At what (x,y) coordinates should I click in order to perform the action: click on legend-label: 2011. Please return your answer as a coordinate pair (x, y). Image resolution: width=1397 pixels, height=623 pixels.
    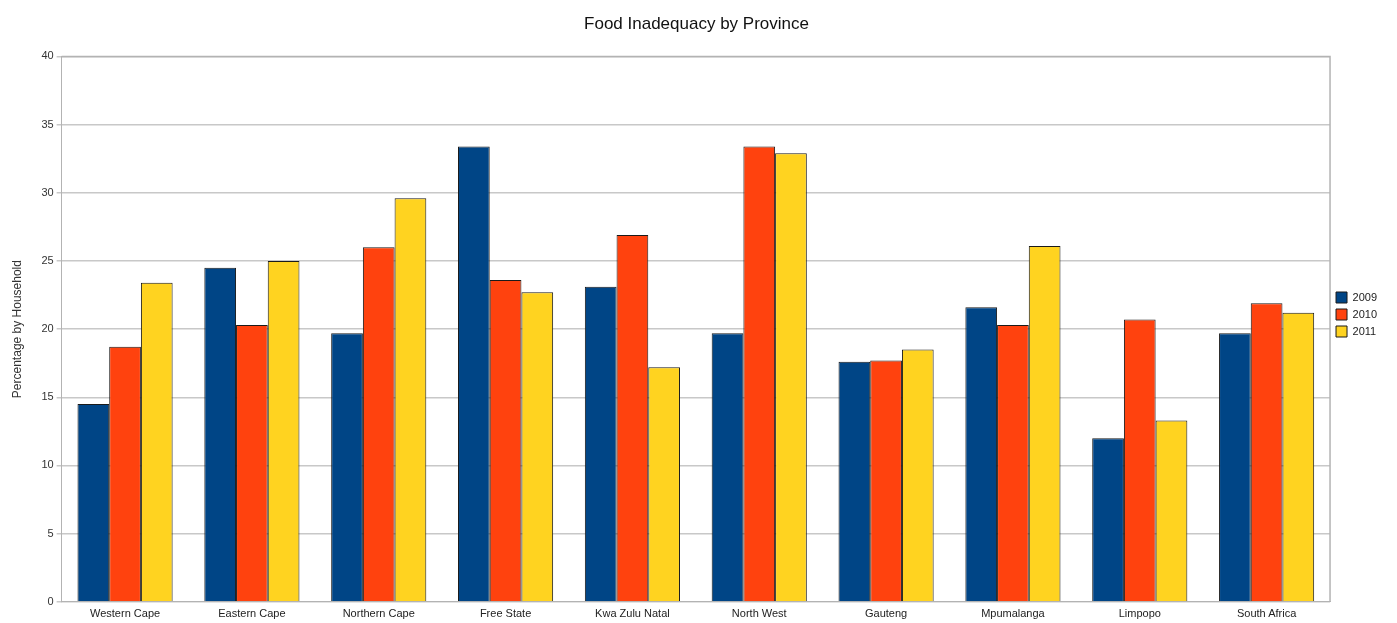
    Looking at the image, I should click on (1364, 330).